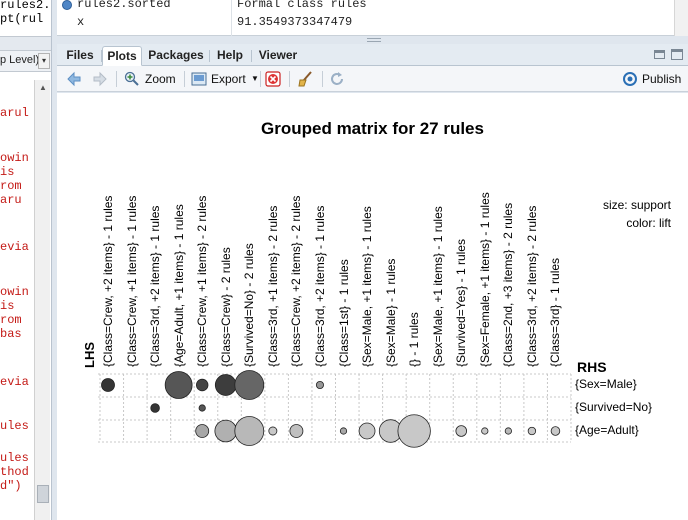  I want to click on tab-bar: Files Plots Packages Help Viewer, so click(372, 55).